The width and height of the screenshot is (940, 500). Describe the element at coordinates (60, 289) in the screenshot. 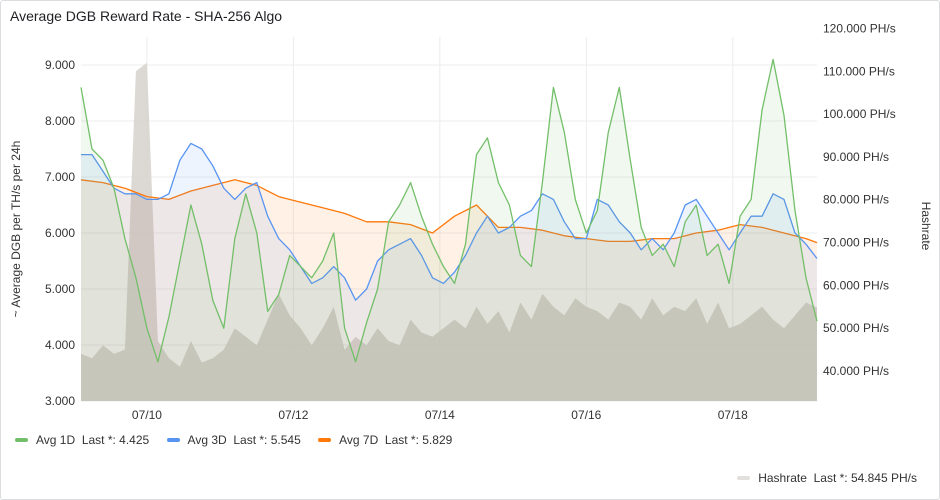

I see `y-tick-label: 5.000` at that location.